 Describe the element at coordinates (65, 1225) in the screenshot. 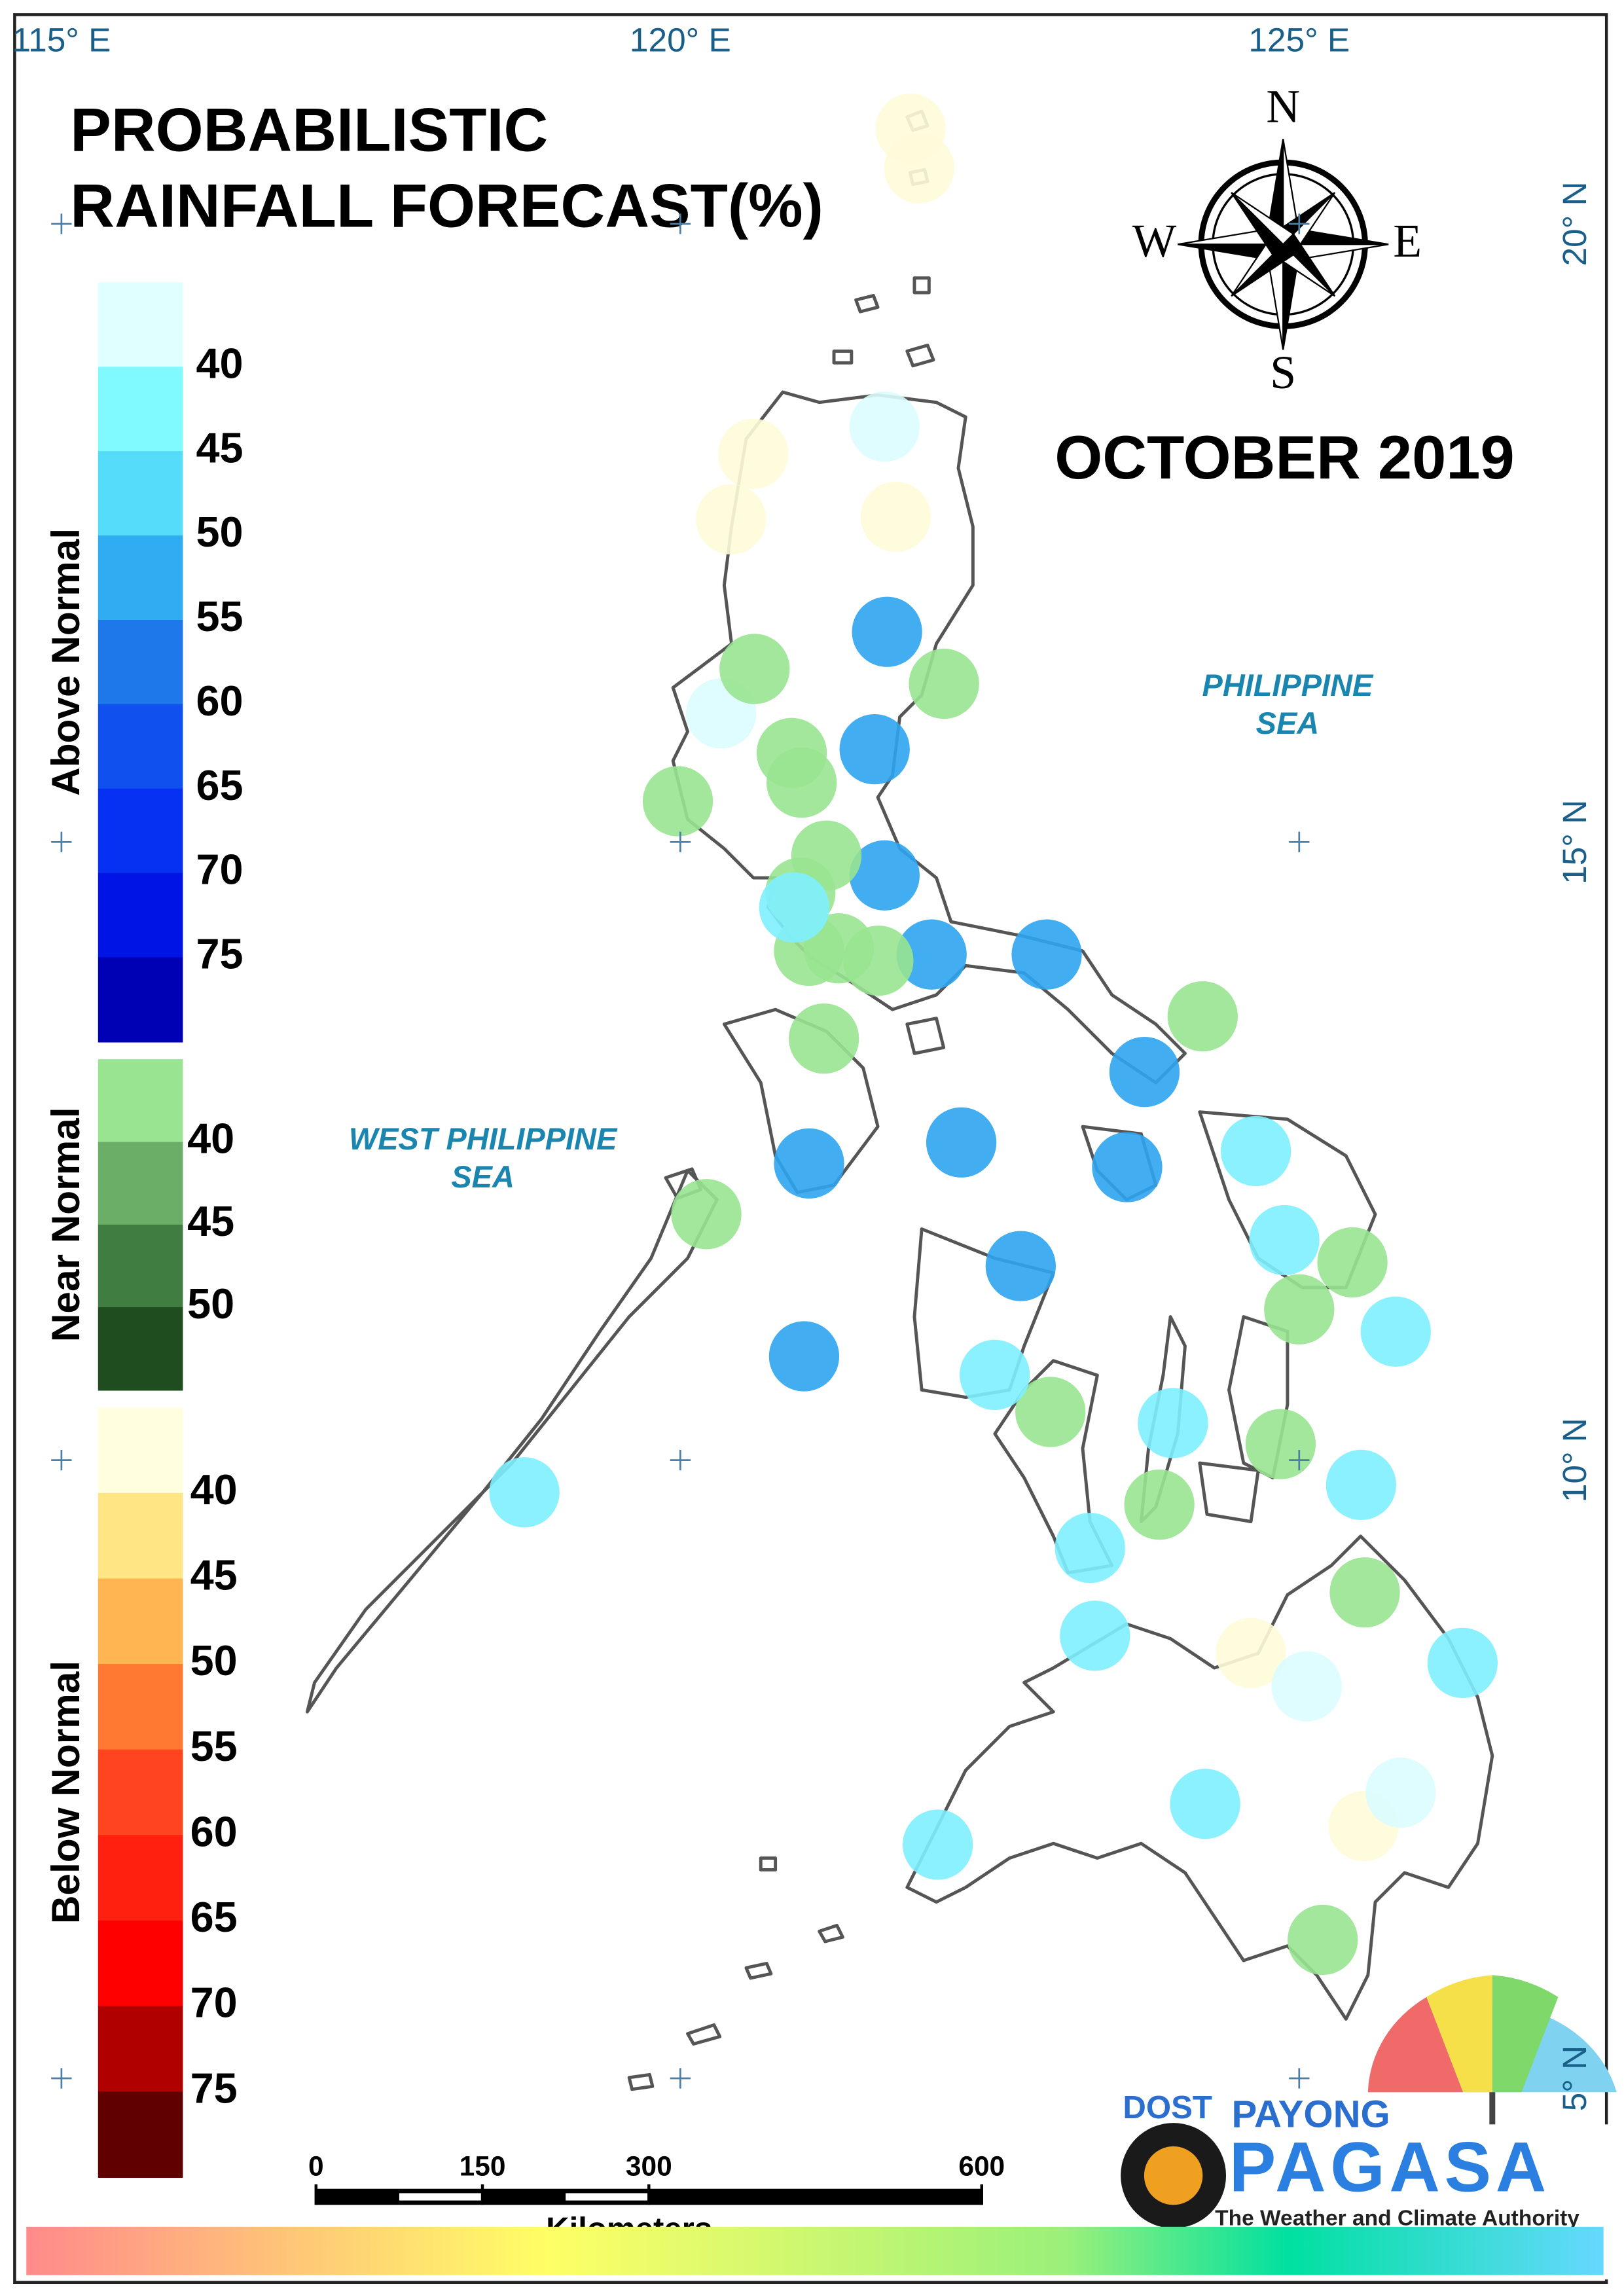

I see `legend-title: Near Normal` at that location.